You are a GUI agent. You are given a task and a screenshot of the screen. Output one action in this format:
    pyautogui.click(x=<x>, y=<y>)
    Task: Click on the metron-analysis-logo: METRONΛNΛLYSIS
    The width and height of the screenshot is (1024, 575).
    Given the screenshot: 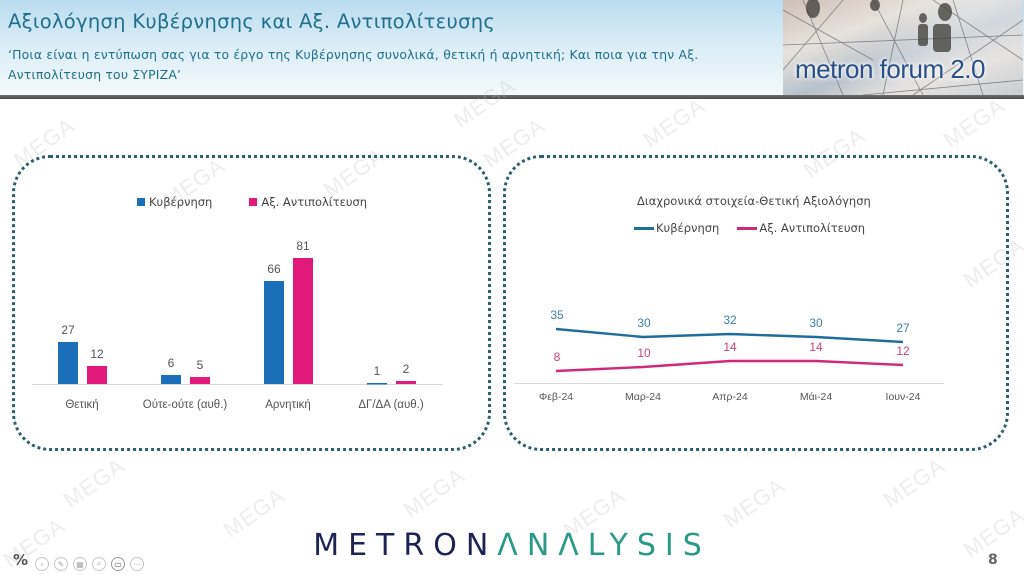 What is the action you would take?
    pyautogui.click(x=512, y=545)
    